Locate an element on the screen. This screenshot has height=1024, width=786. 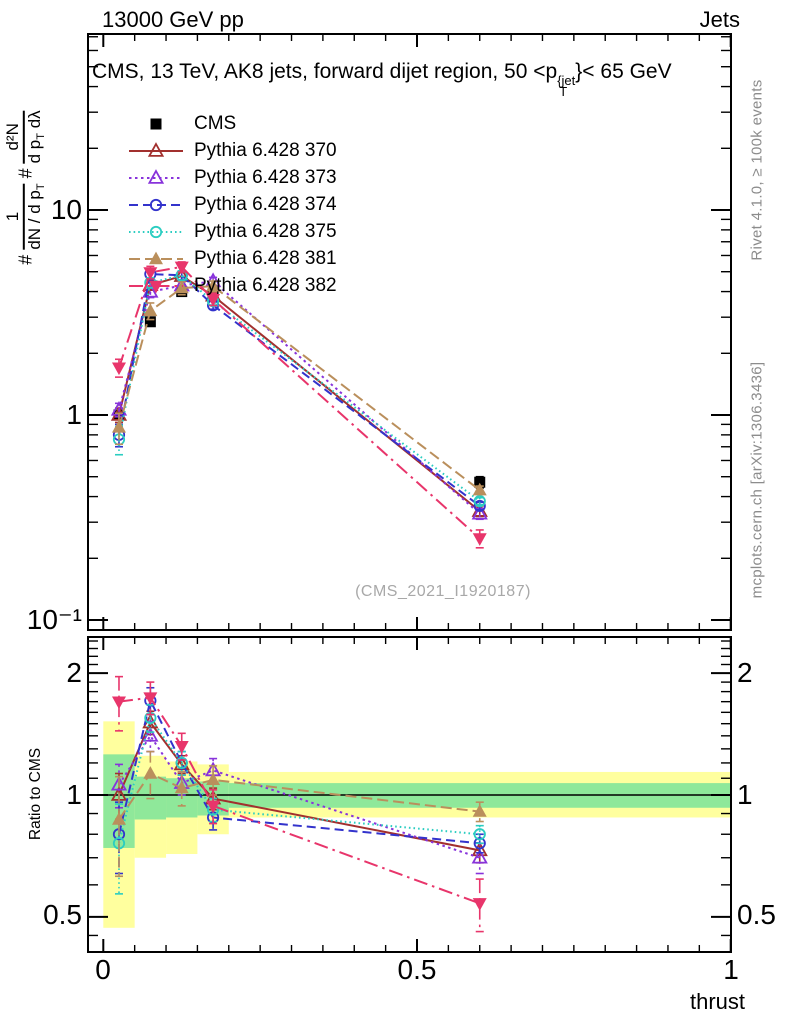
series-line-main-py373 is located at coordinates (299, 397).